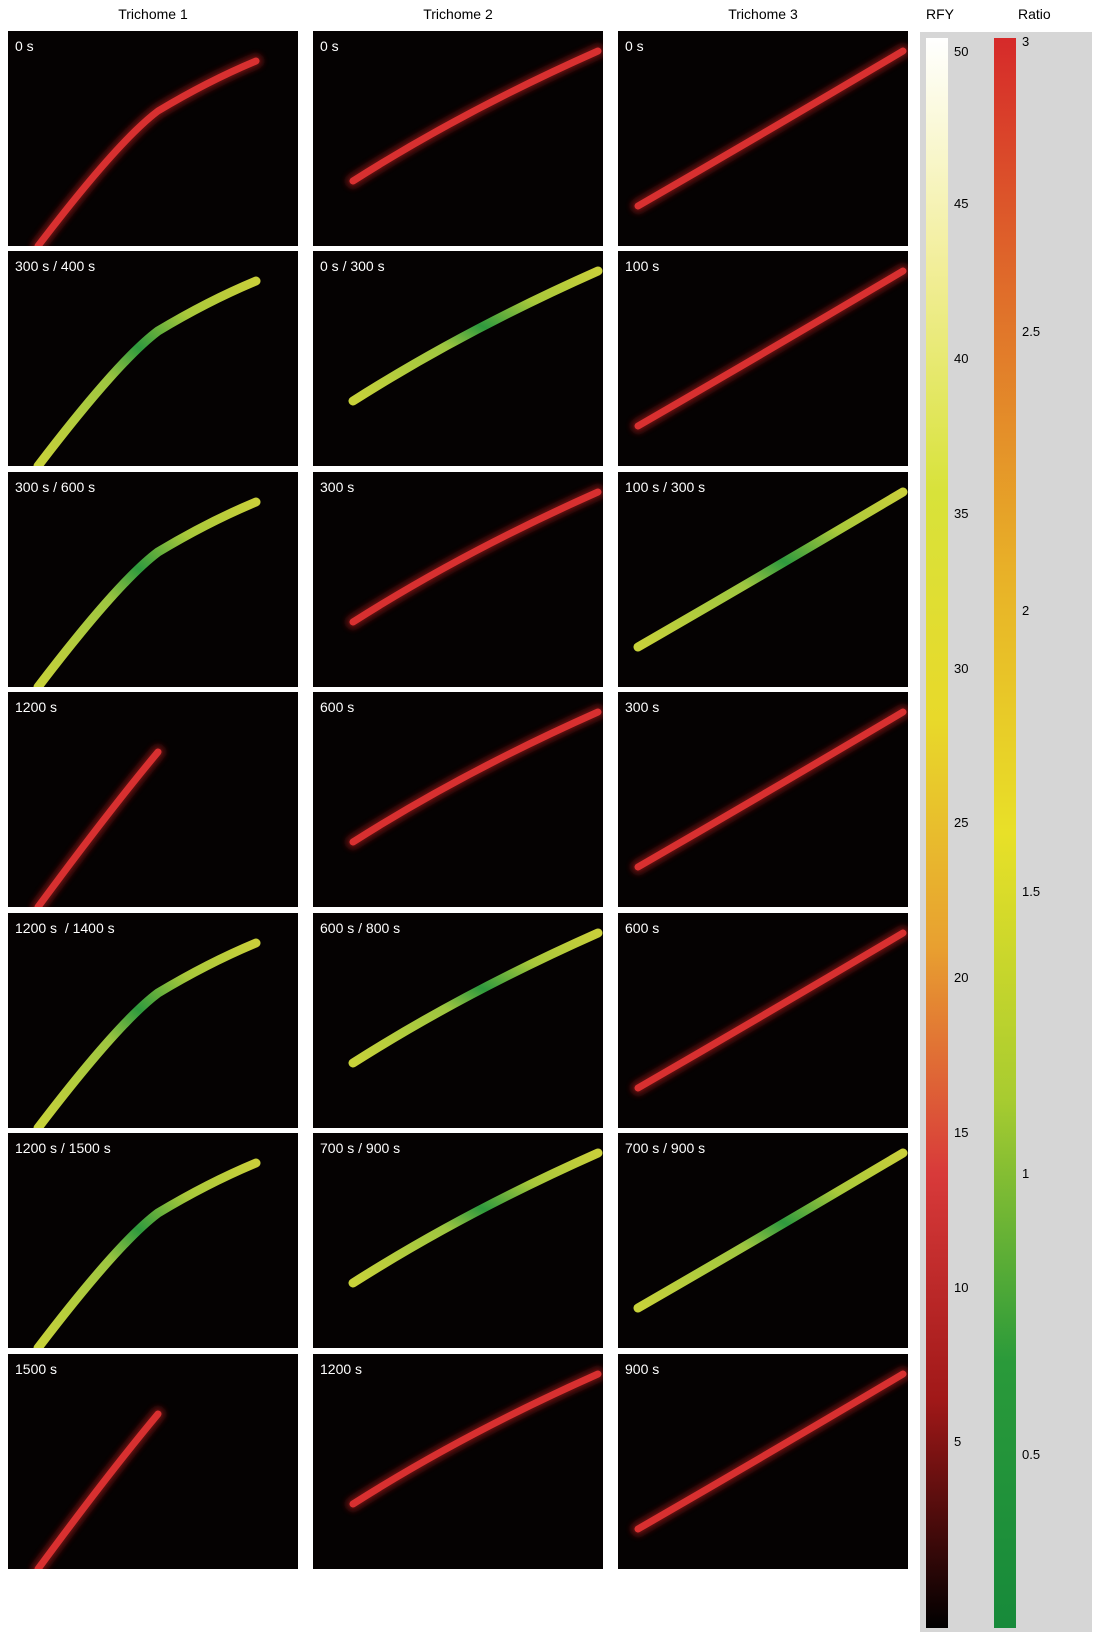 This screenshot has height=1635, width=1096. What do you see at coordinates (842, 1579) in the screenshot?
I see `scale-bar` at bounding box center [842, 1579].